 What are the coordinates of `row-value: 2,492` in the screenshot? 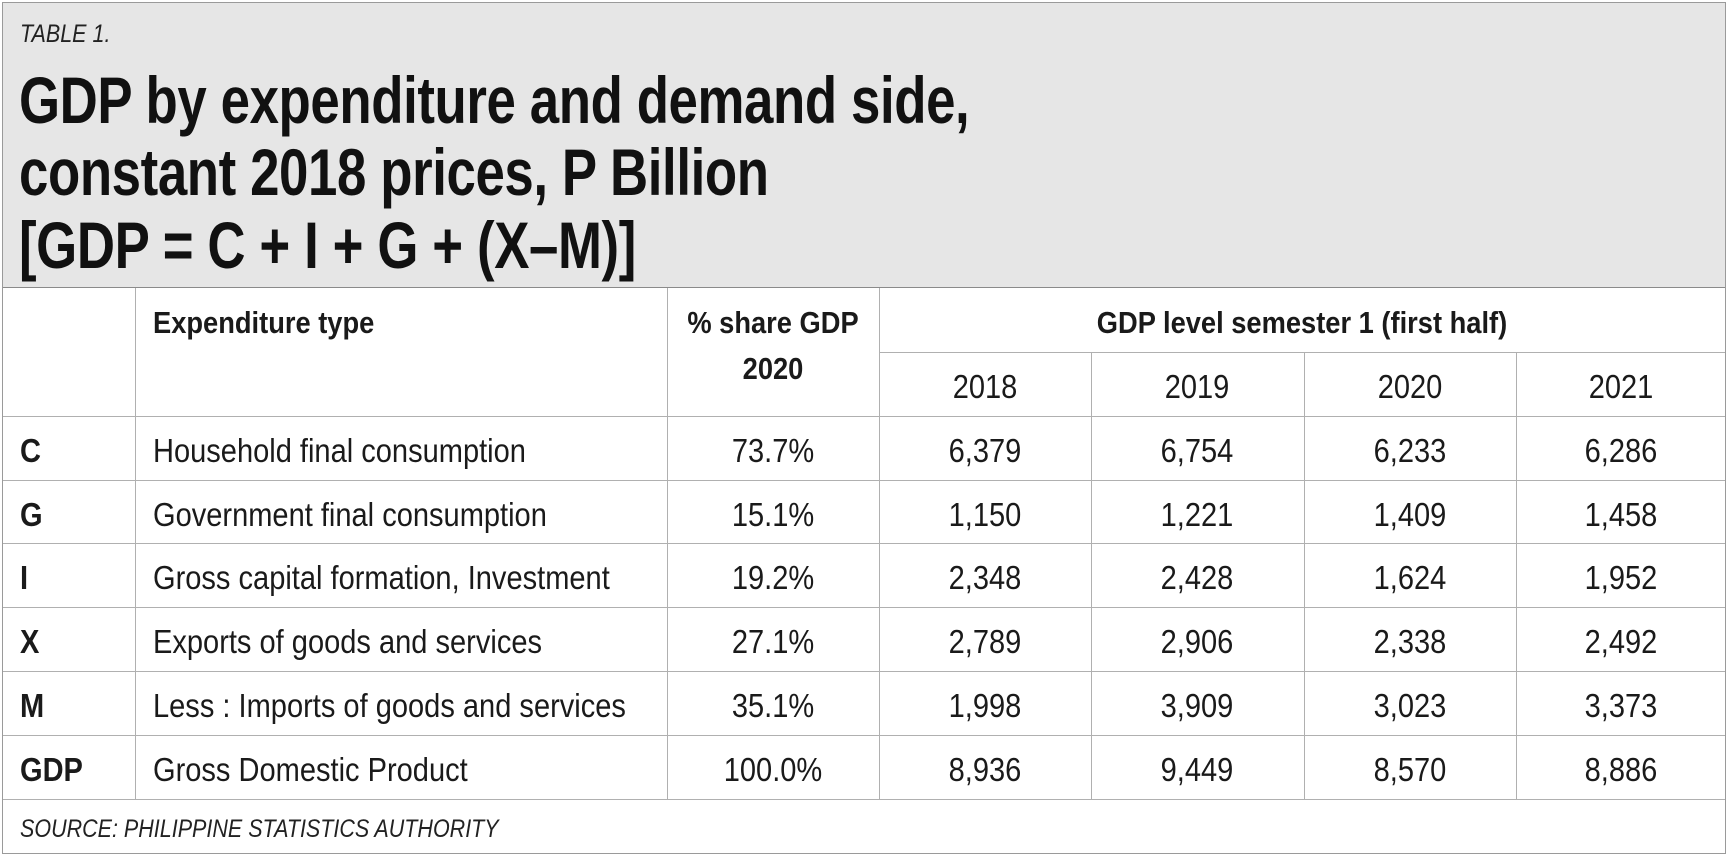 It's located at (1621, 641).